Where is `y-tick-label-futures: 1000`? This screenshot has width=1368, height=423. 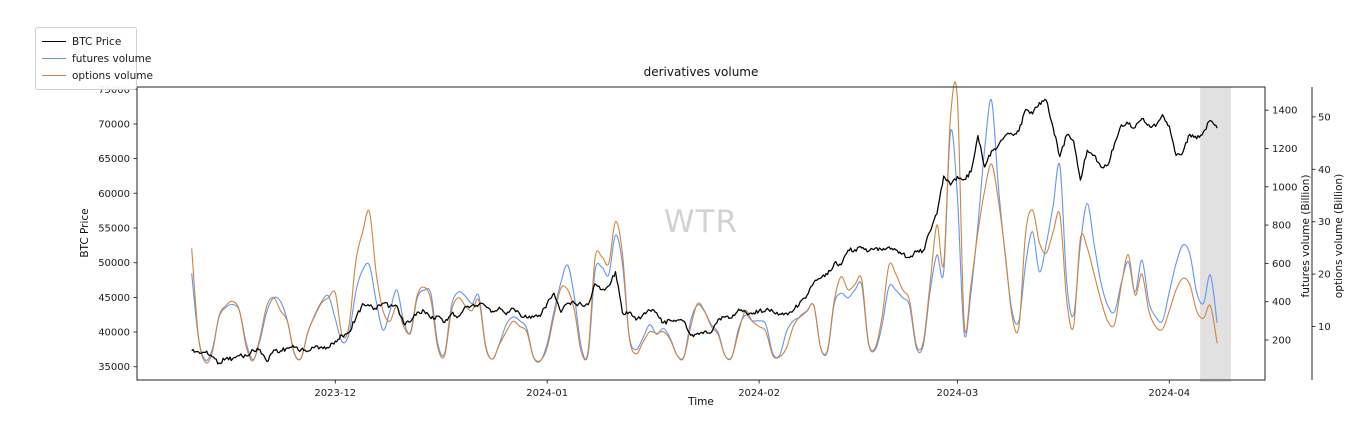 y-tick-label-futures: 1000 is located at coordinates (1284, 187).